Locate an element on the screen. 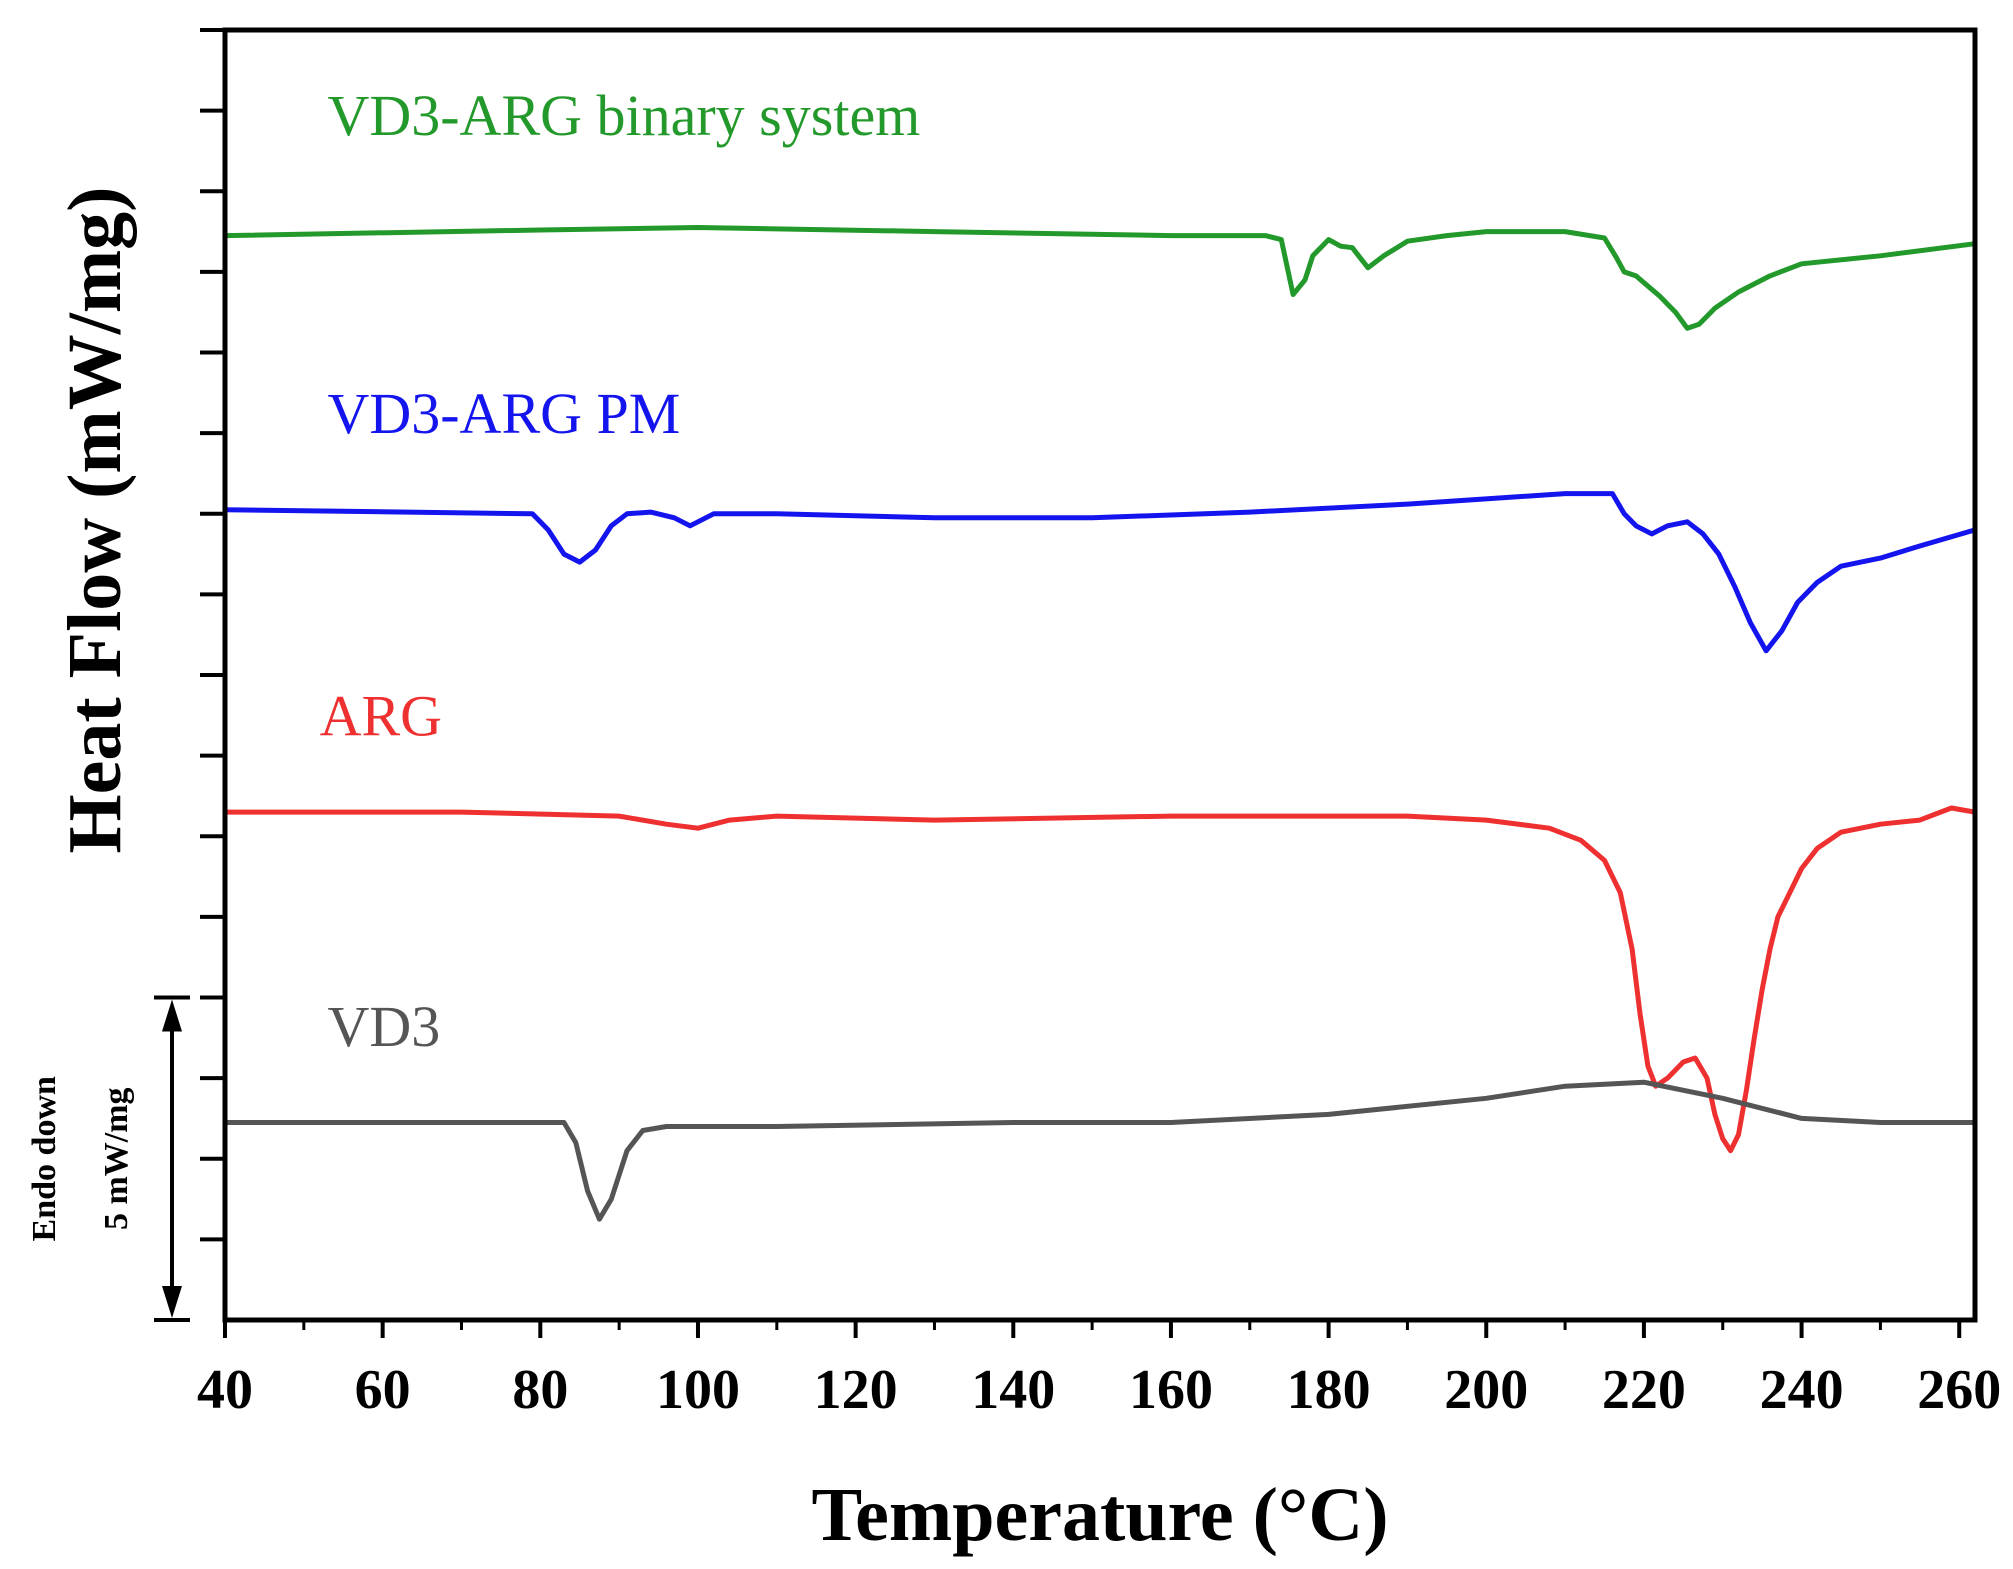 The image size is (2013, 1569). series-label-vd3-arg-binary-system: VD3-ARG binary system is located at coordinates (623, 115).